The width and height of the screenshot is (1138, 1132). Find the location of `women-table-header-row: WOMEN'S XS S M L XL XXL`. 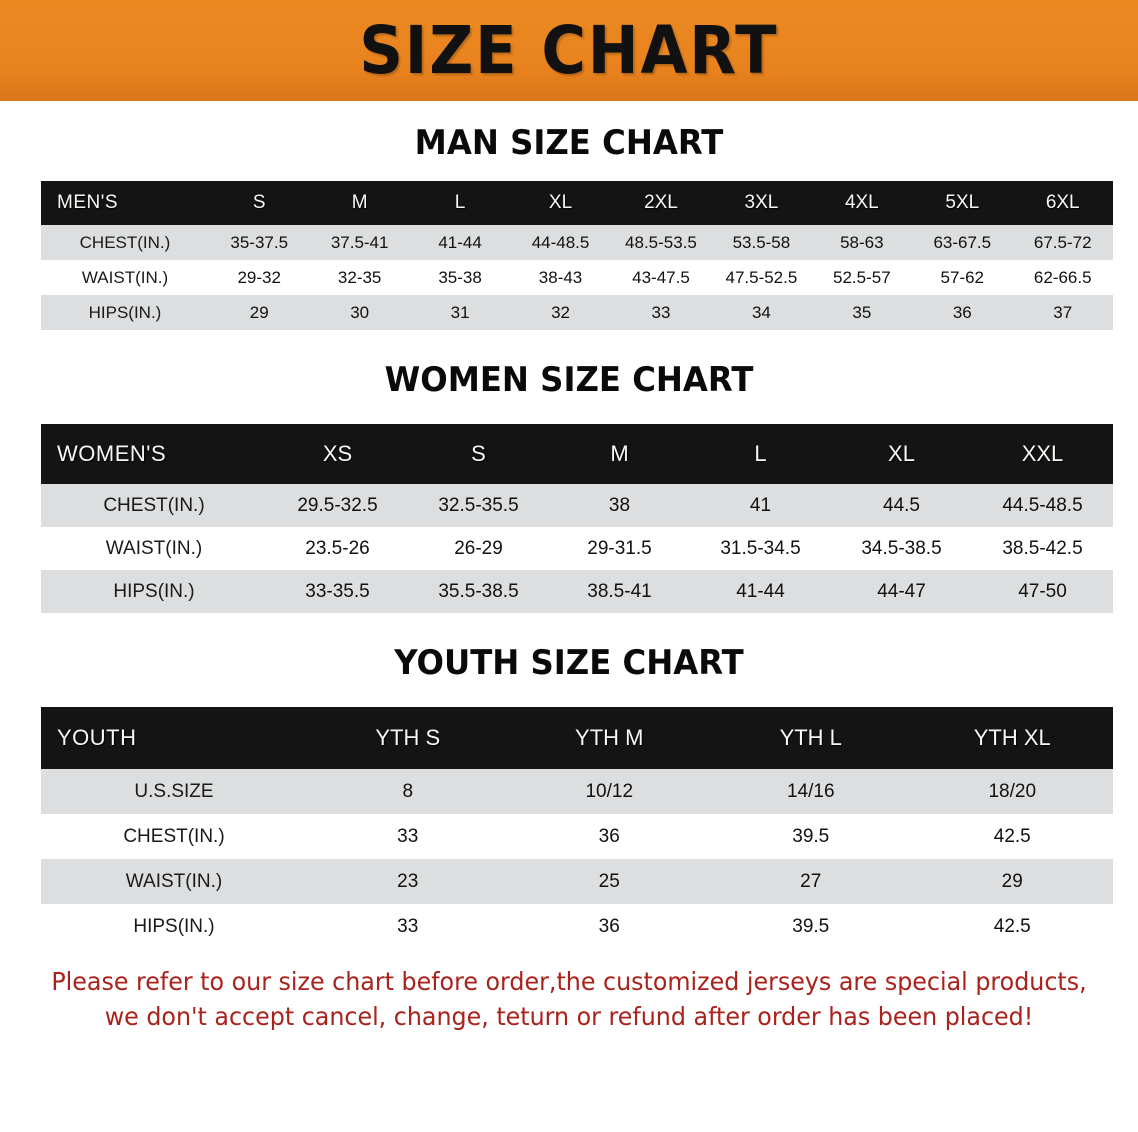

women-table-header-row: WOMEN'S XS S M L XL XXL is located at coordinates (577, 454).